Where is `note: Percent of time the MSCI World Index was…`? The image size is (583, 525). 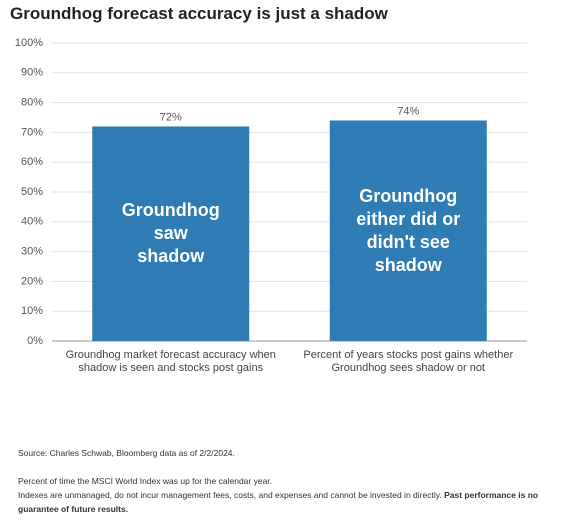 note: Percent of time the MSCI World Index was… is located at coordinates (145, 481).